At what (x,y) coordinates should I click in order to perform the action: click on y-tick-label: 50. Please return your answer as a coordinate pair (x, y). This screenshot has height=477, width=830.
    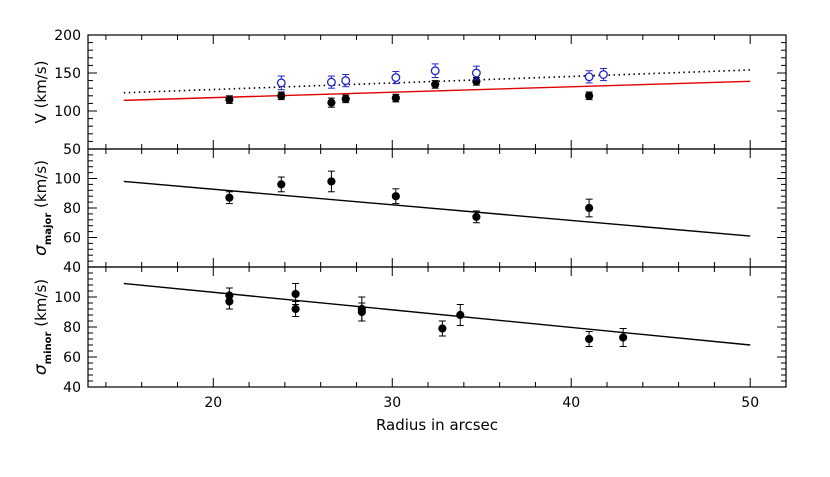
    Looking at the image, I should click on (72, 150).